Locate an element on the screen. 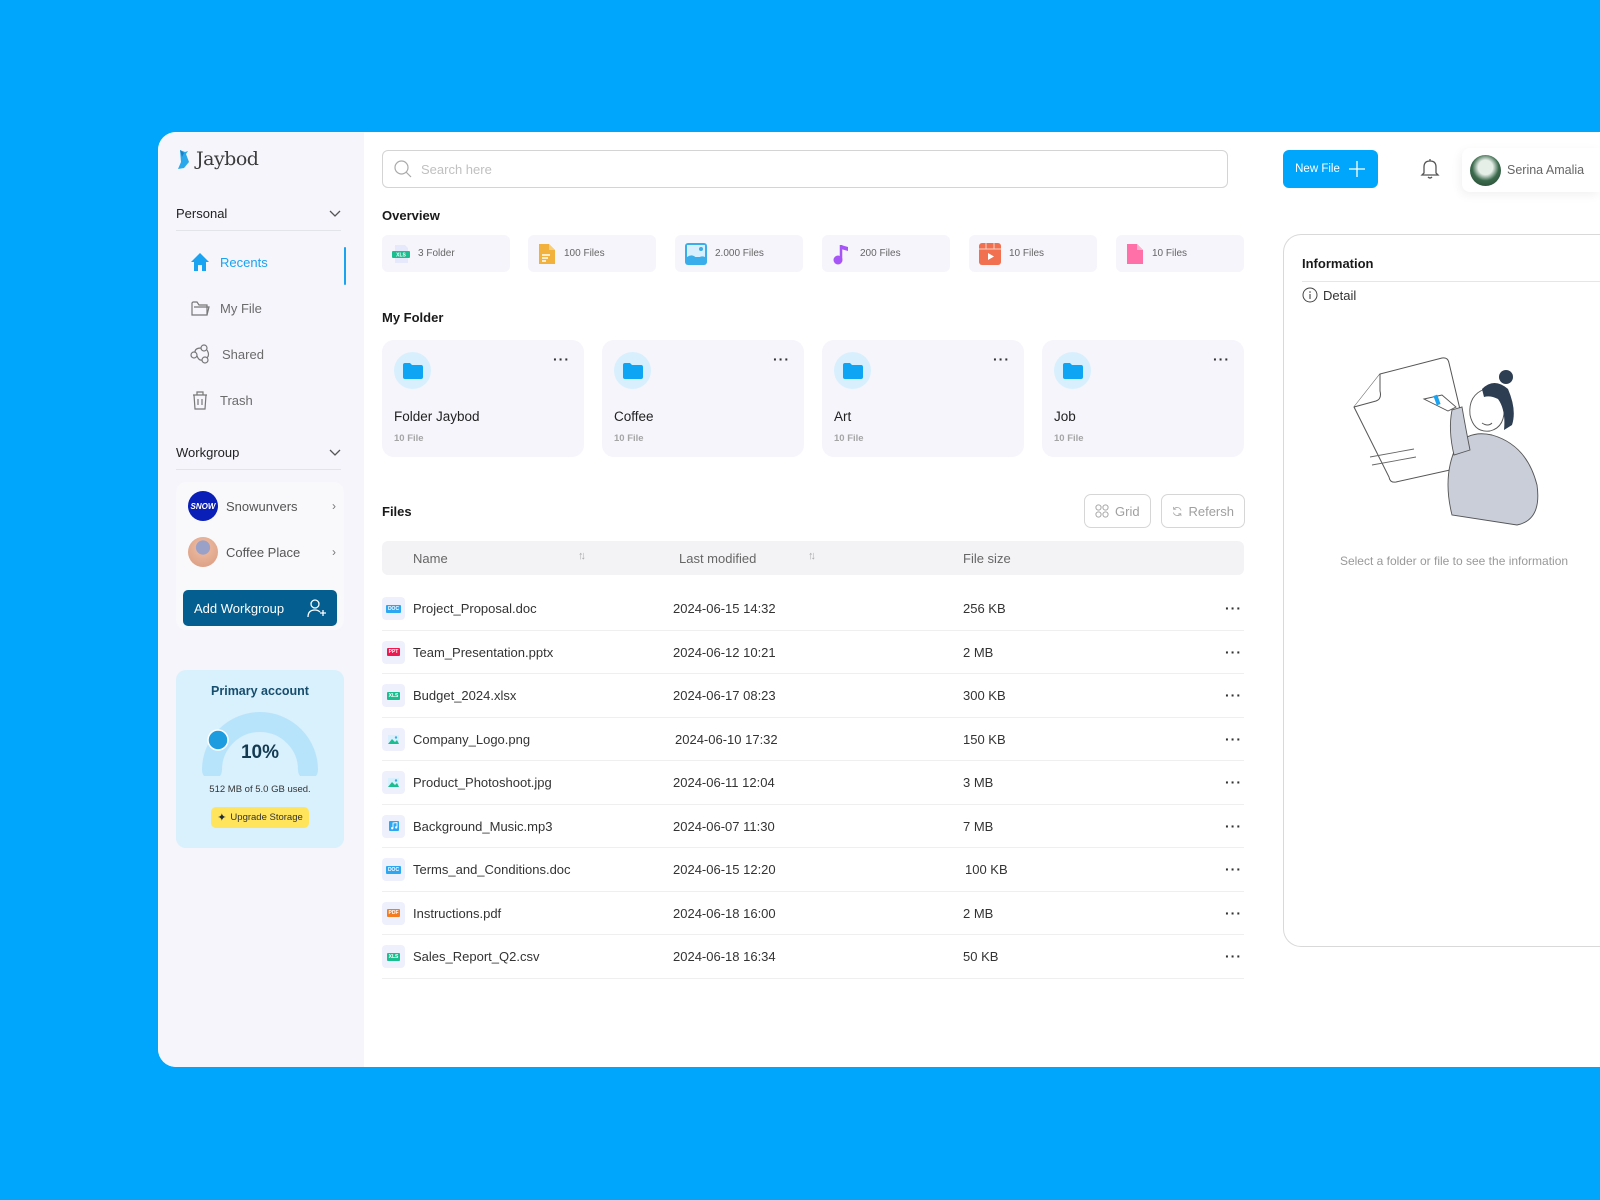 The image size is (1600, 1200). detail-tab: Detail is located at coordinates (1329, 295).